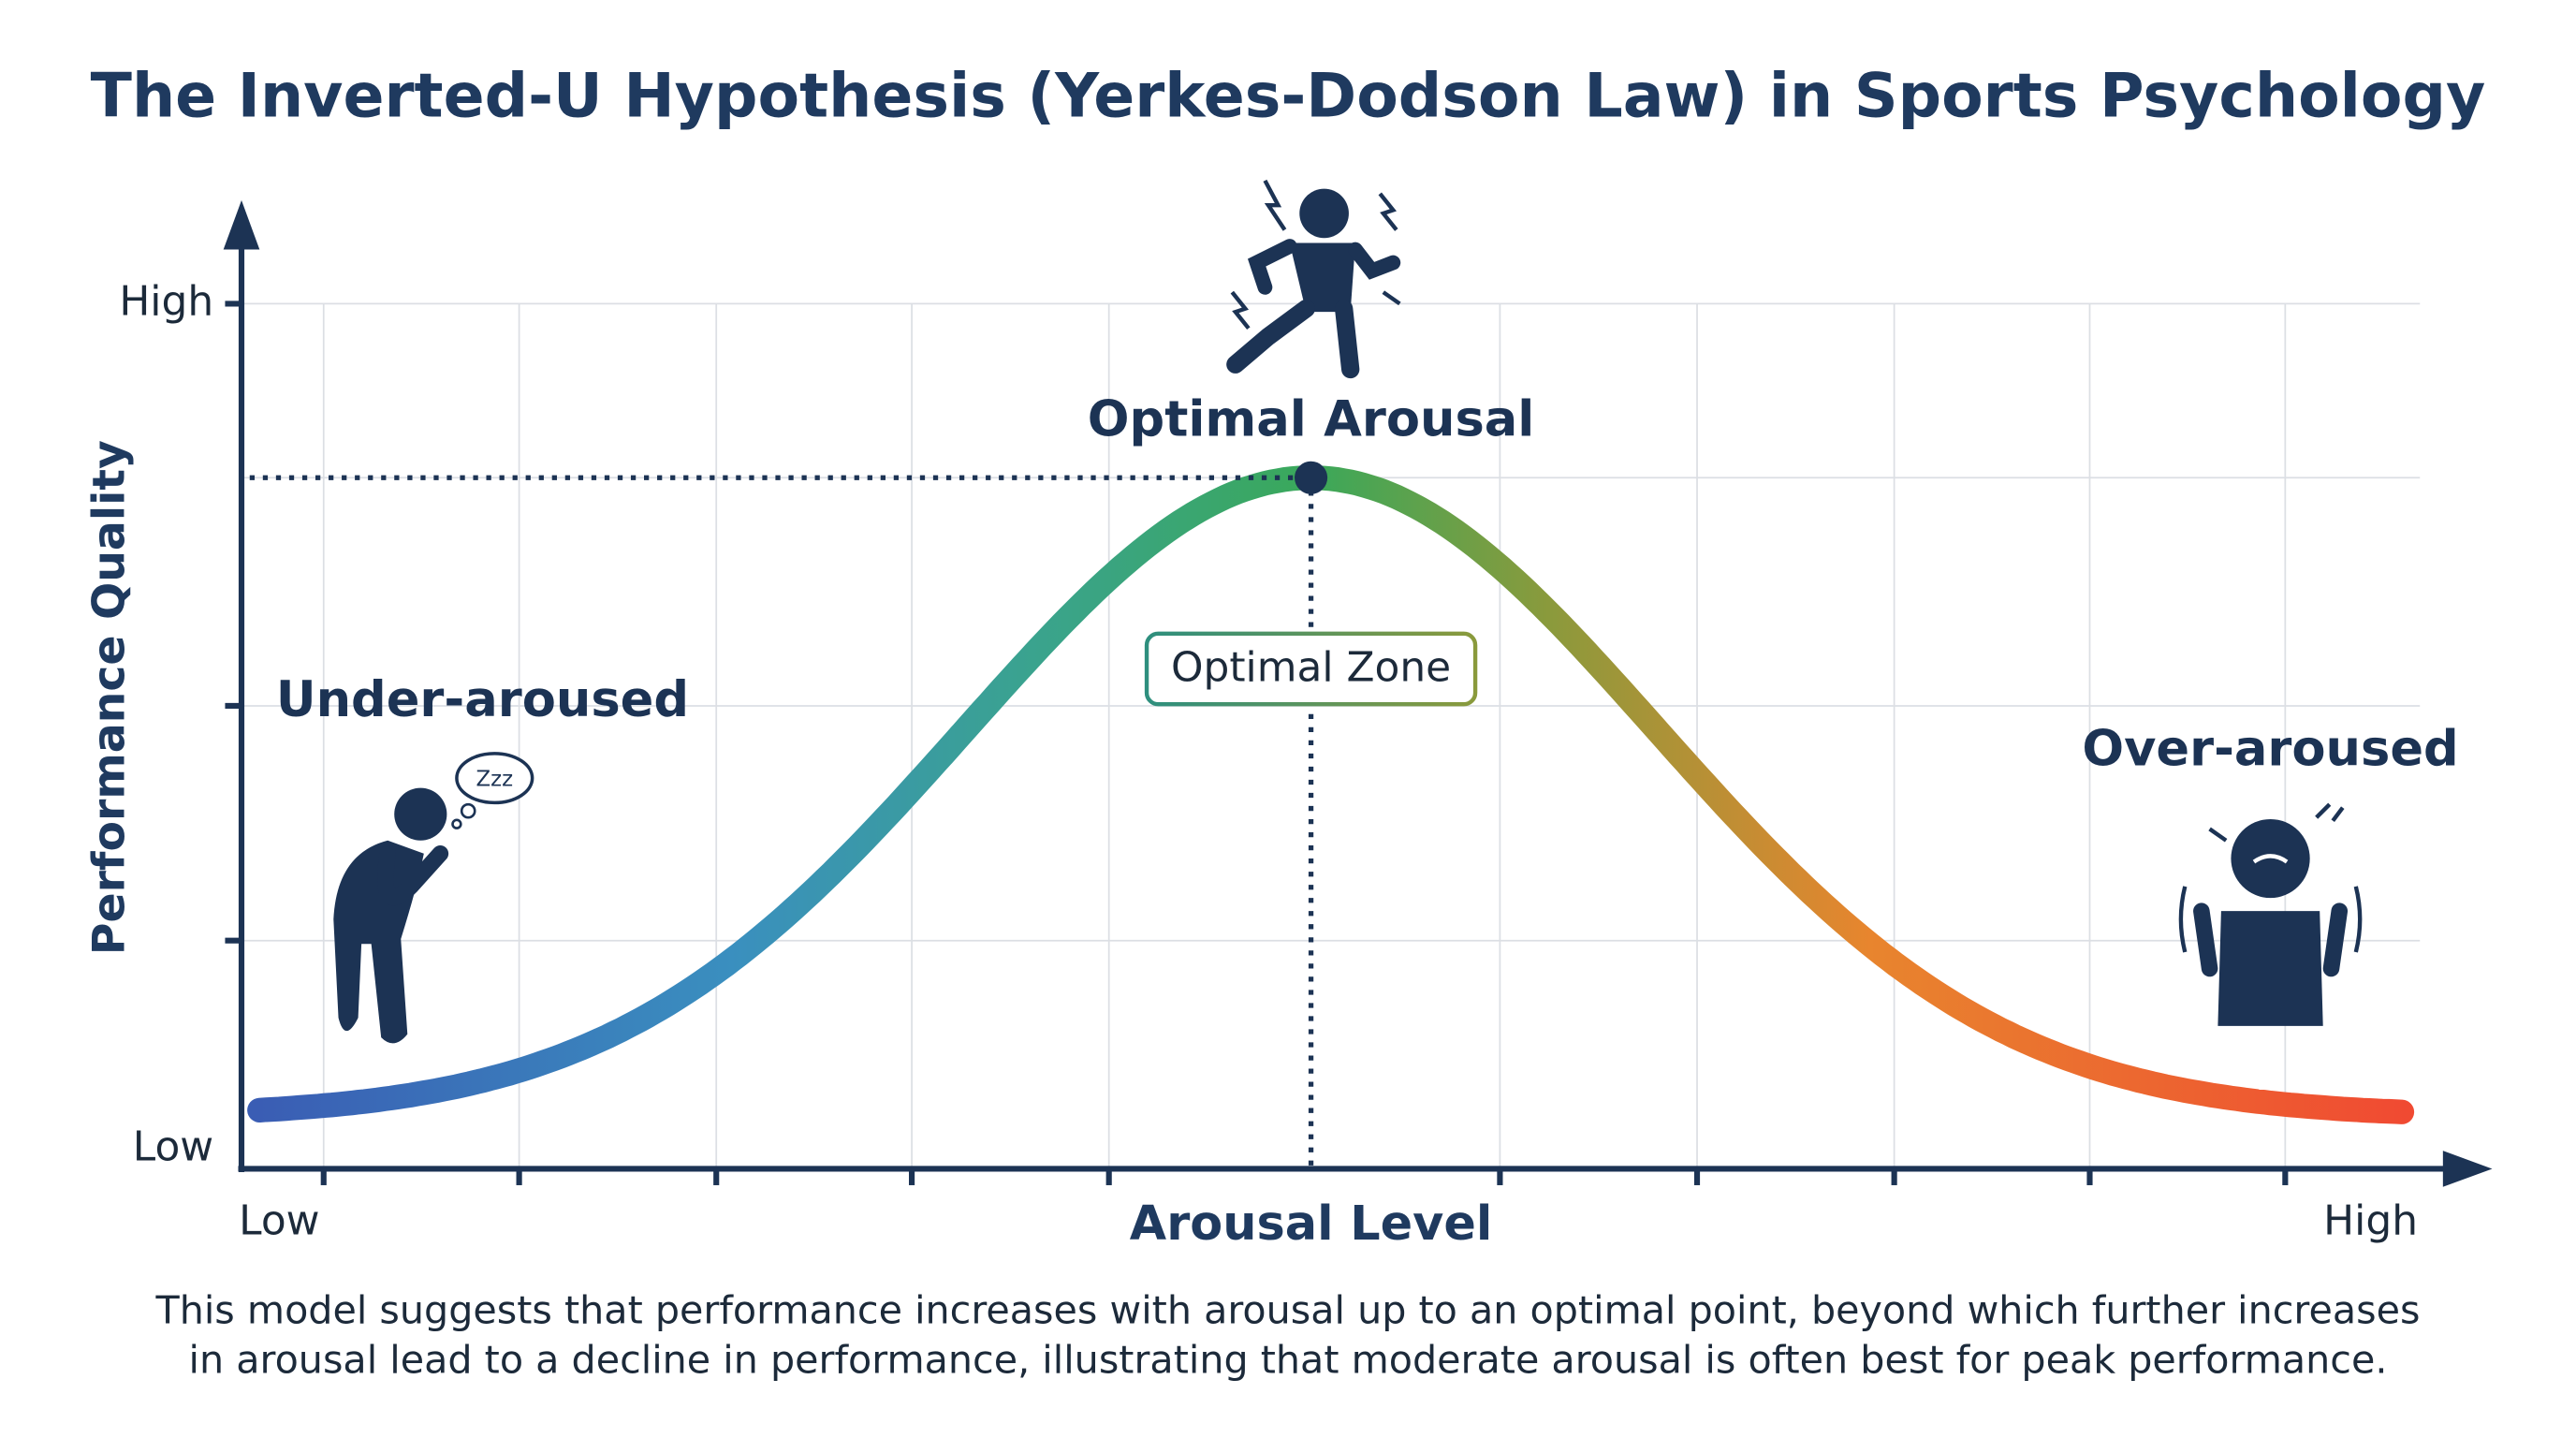 The image size is (2576, 1438). Describe the element at coordinates (1311, 477) in the screenshot. I see `peak-point` at that location.